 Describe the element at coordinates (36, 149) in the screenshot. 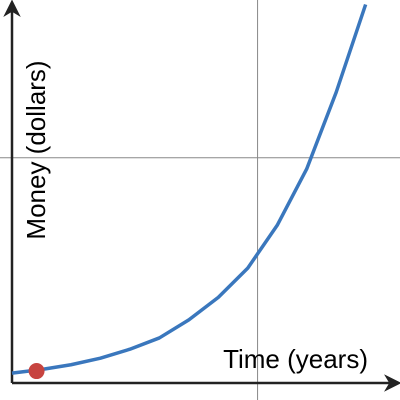

I see `y-axis-label: Money (dollars)` at that location.